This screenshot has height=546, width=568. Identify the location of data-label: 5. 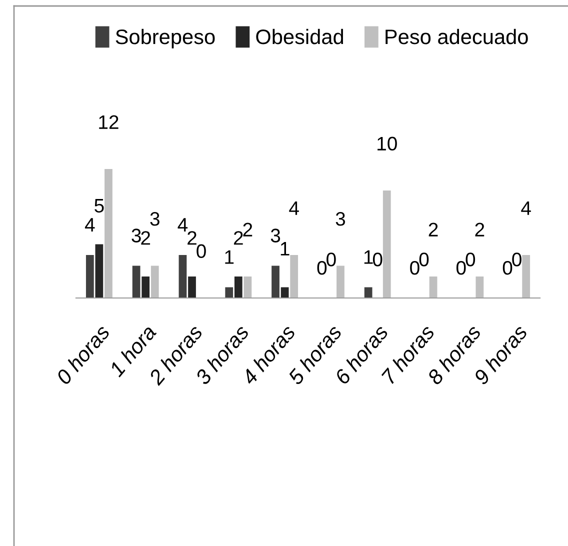
(99, 206).